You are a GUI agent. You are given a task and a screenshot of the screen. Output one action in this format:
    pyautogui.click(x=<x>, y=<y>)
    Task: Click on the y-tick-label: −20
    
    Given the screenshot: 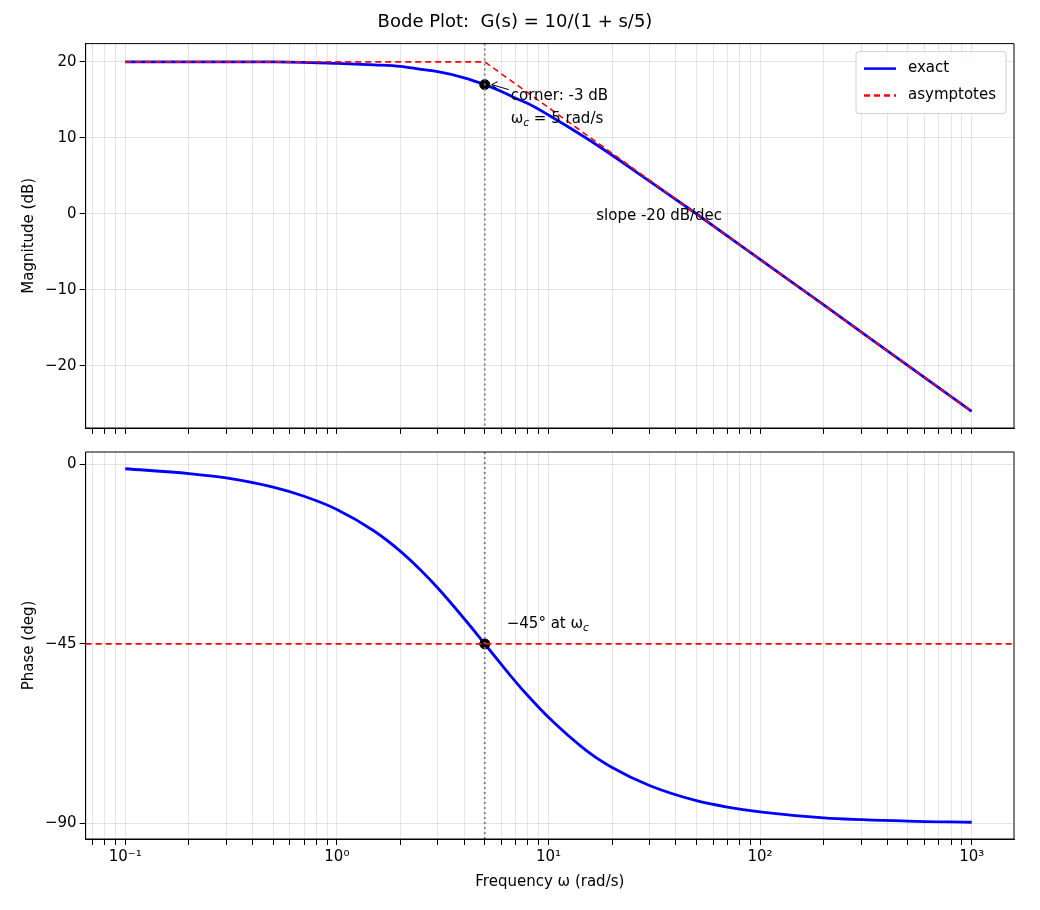 What is the action you would take?
    pyautogui.click(x=61, y=364)
    